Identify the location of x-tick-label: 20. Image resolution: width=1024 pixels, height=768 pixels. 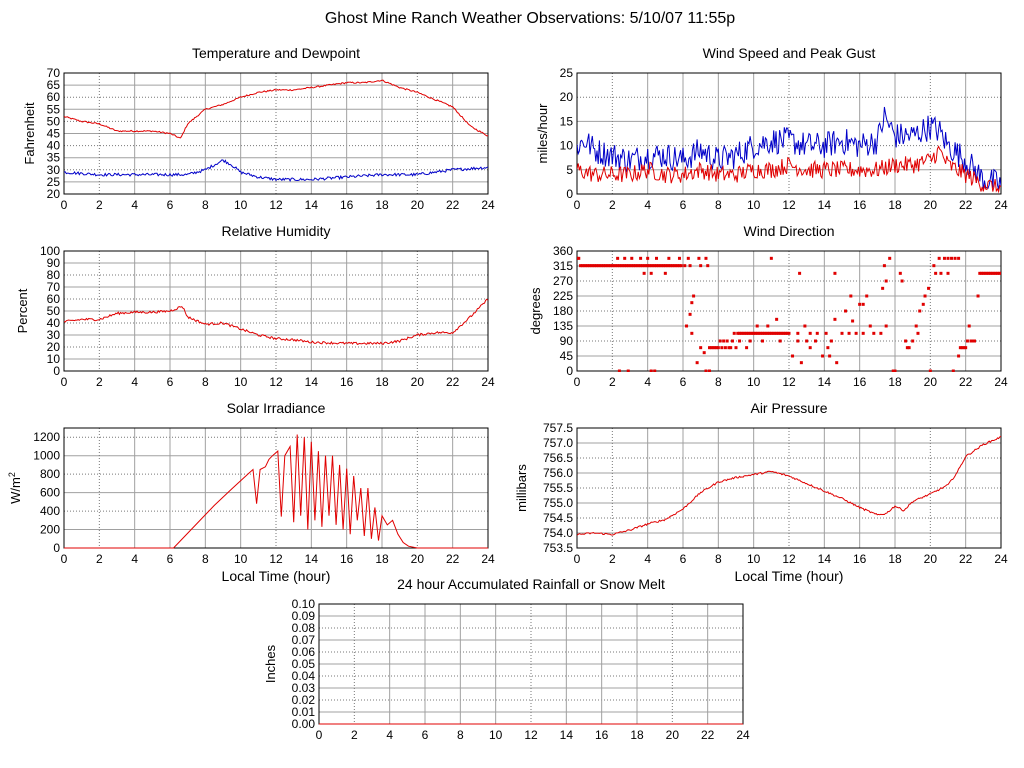
(418, 559).